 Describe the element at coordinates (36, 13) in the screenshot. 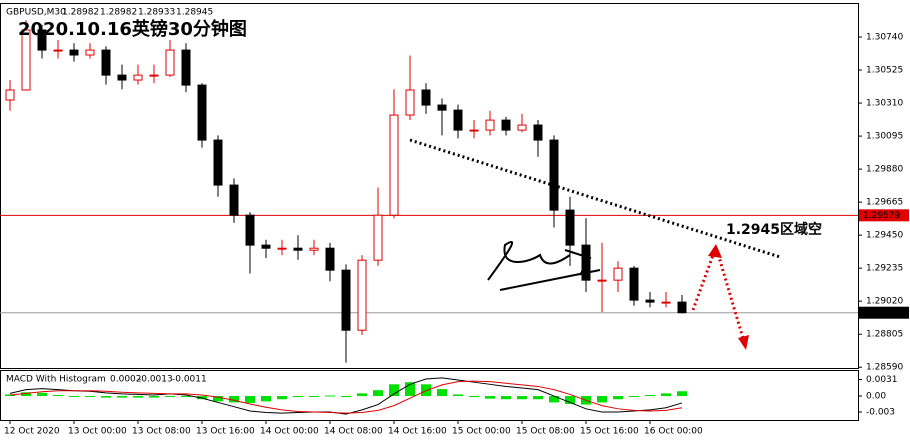

I see `symbol: GBPUSD,M30` at that location.